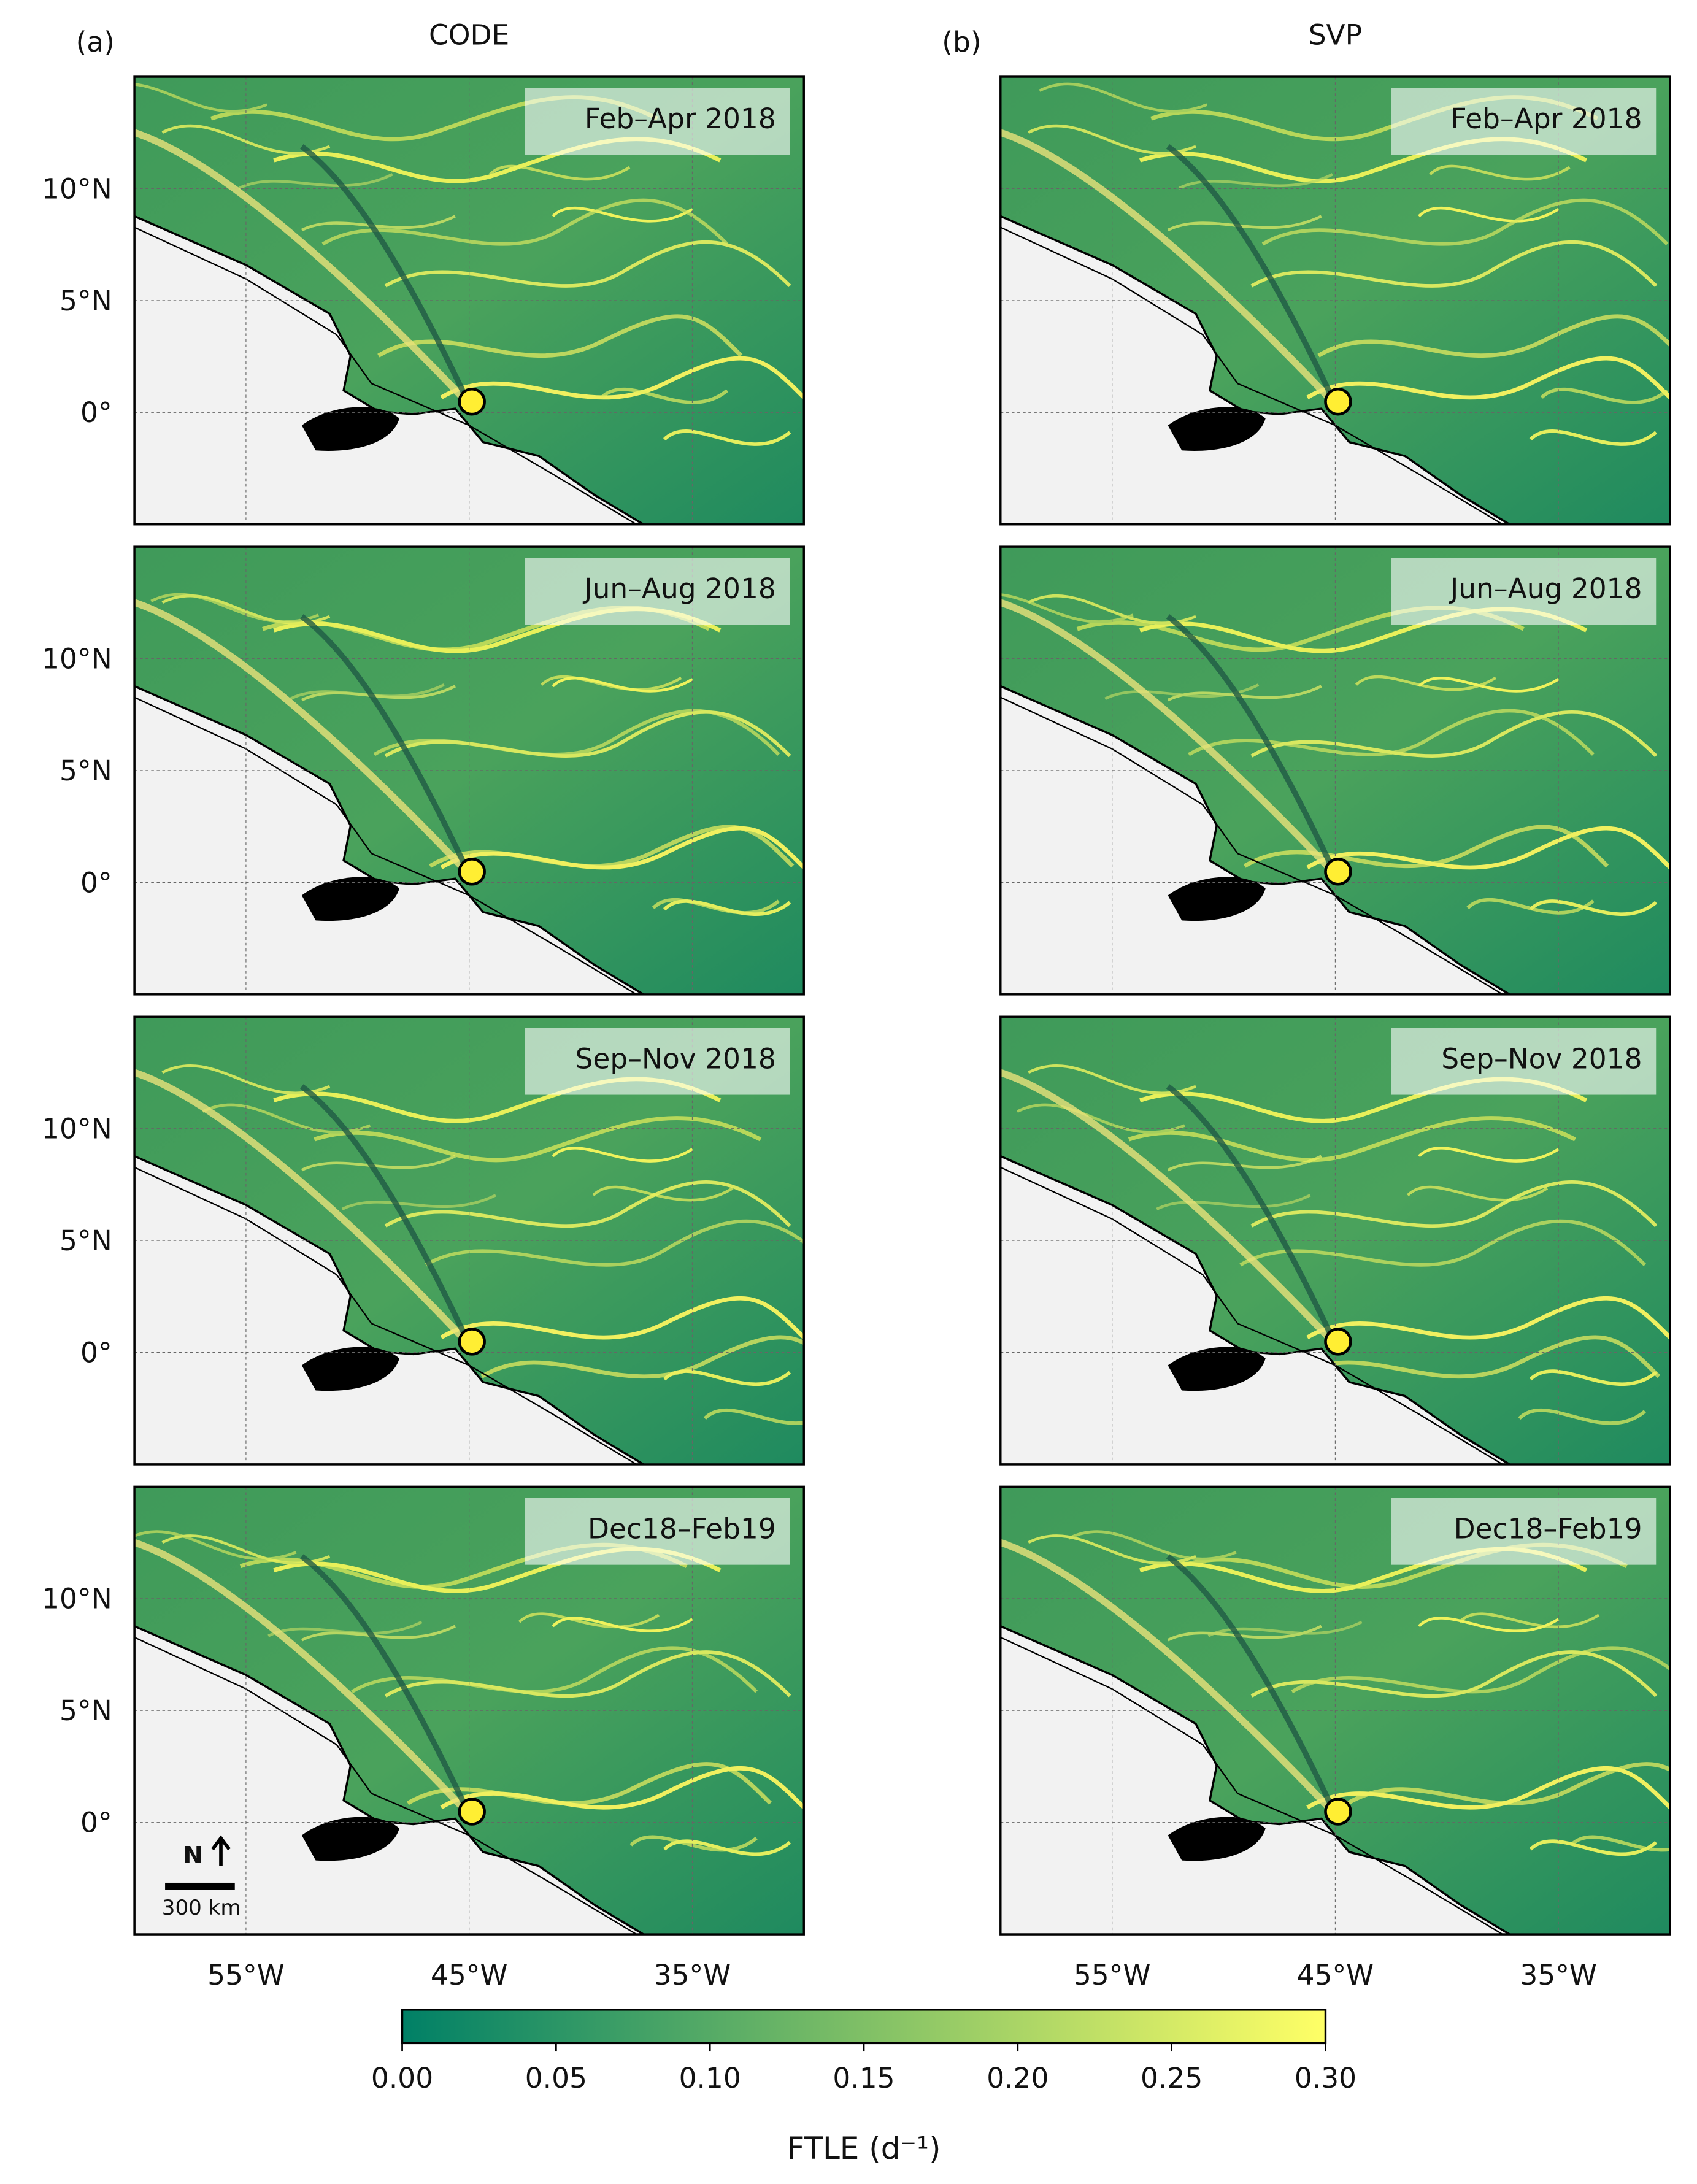 Image resolution: width=1697 pixels, height=2184 pixels. What do you see at coordinates (192, 1855) in the screenshot?
I see `north-arrow: N` at bounding box center [192, 1855].